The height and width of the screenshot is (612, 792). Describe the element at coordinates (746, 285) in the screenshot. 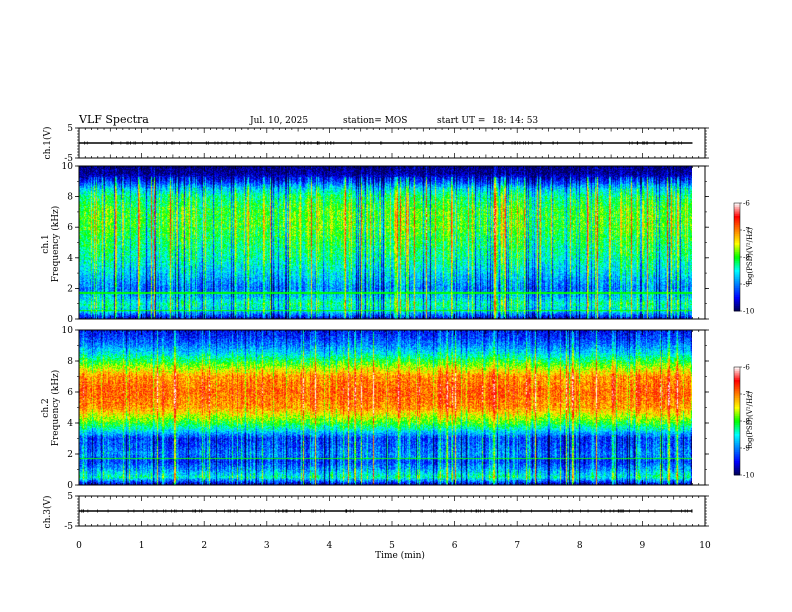

I see `colorbar-tick-label: -9` at that location.